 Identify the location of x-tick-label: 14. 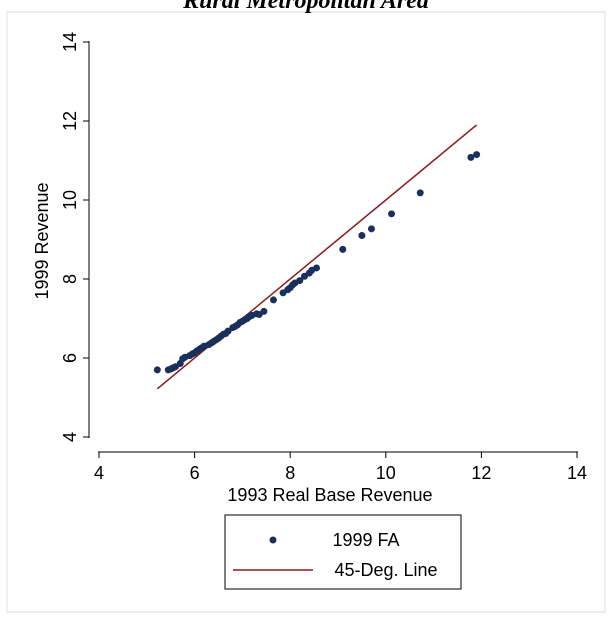
(577, 473).